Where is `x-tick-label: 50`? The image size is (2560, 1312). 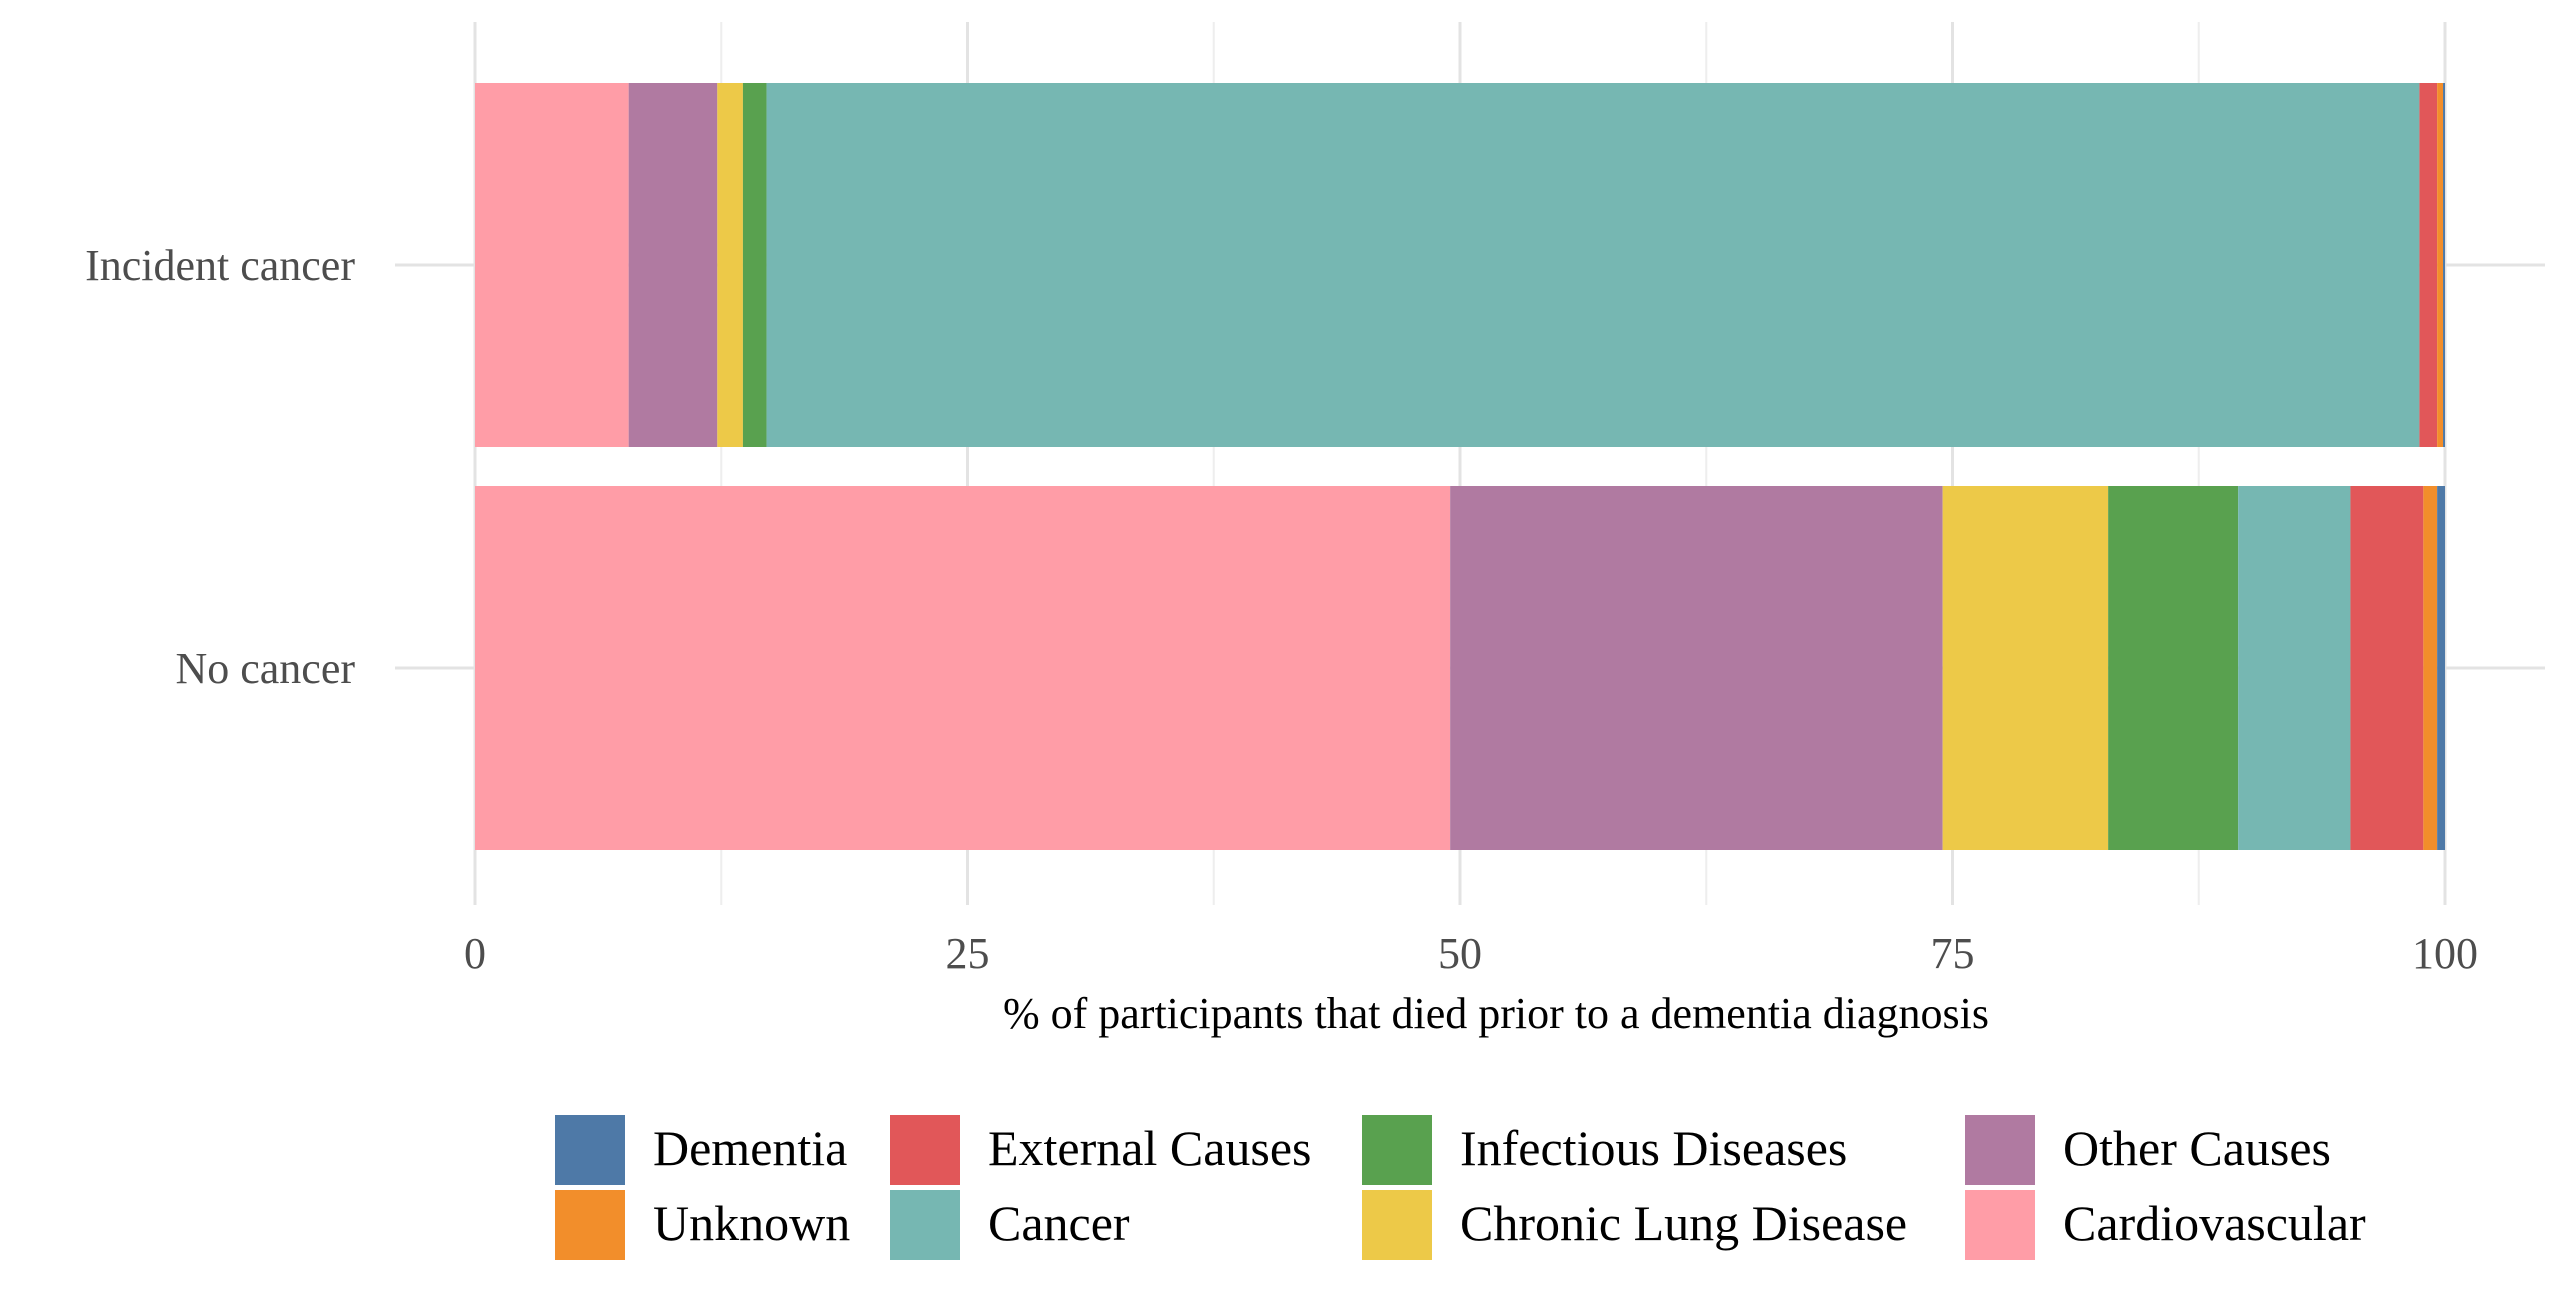
x-tick-label: 50 is located at coordinates (1460, 953).